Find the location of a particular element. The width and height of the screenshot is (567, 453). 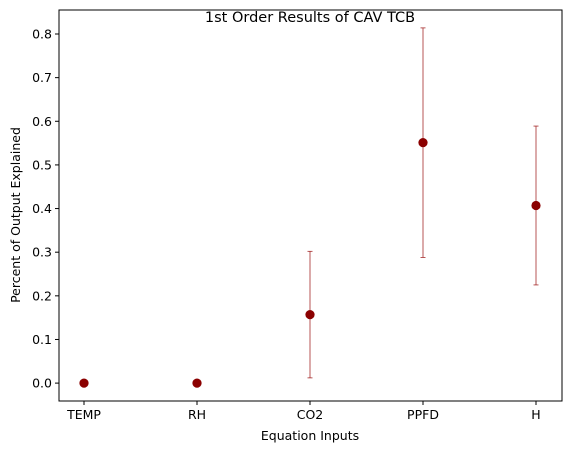

y-tick-label: 0.8 is located at coordinates (42, 34).